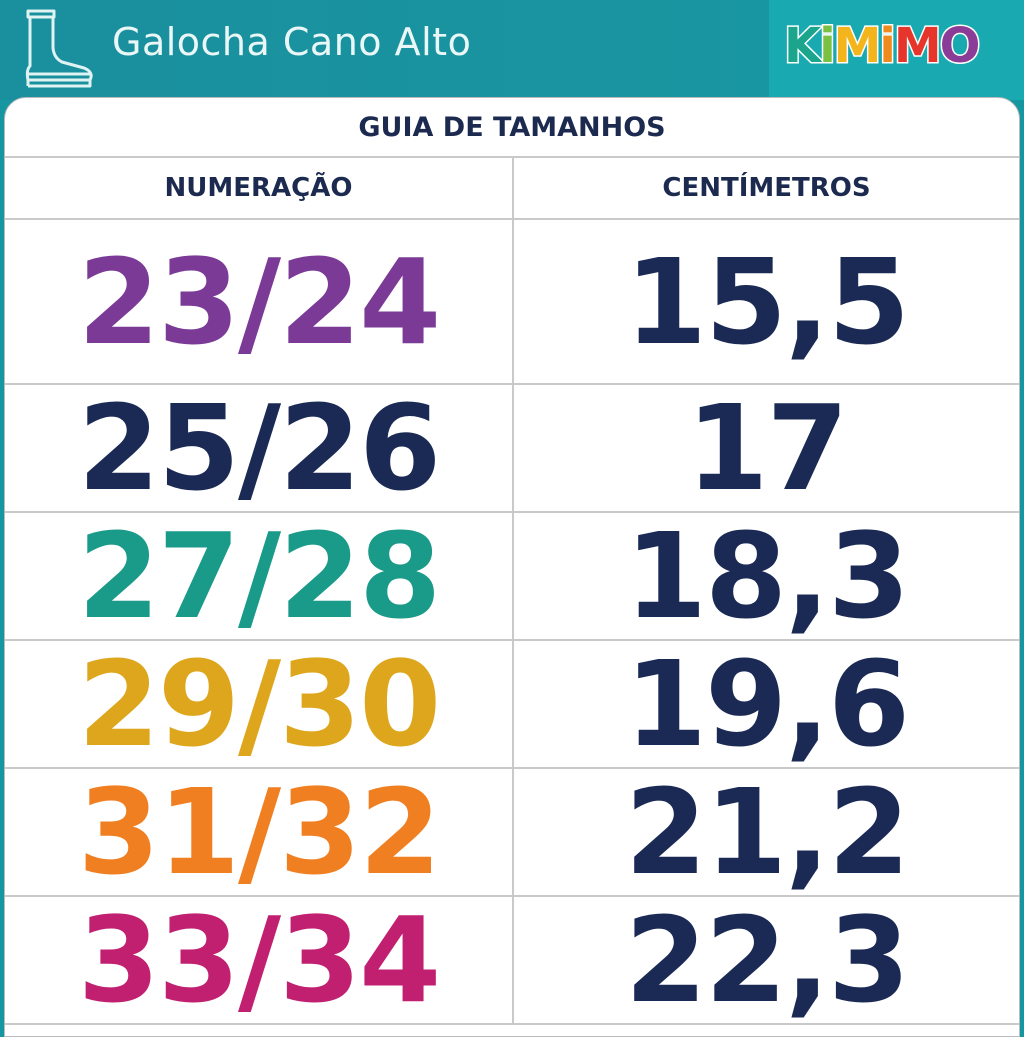 The width and height of the screenshot is (1024, 1037). What do you see at coordinates (259, 448) in the screenshot?
I see `size-cell: 25/26` at bounding box center [259, 448].